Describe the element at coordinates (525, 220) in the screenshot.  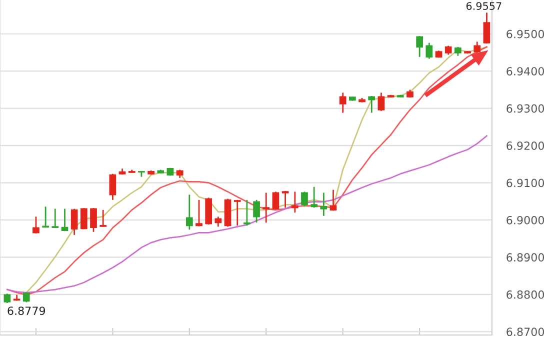
I see `y-tick-label: 6.9000` at that location.